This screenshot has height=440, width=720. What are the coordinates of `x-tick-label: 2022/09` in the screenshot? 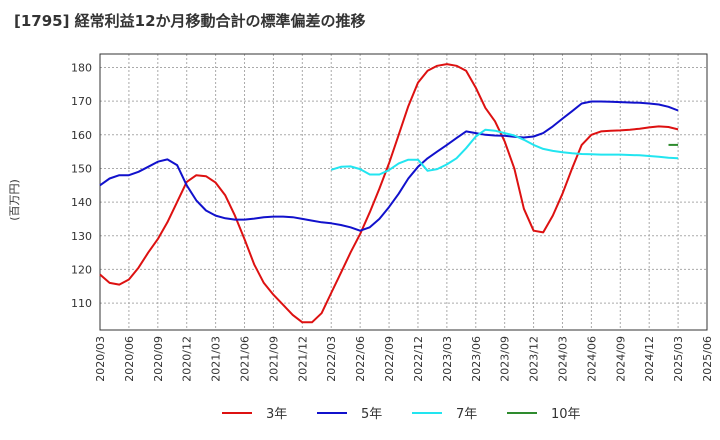 It's located at (389, 359).